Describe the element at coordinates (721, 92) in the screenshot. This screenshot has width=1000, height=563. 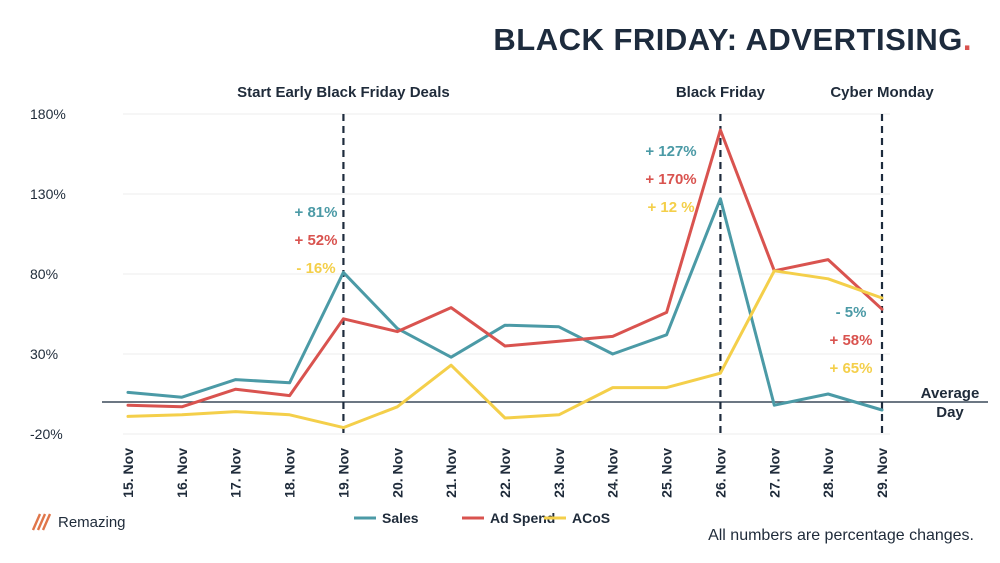
I see `event-label: Black Friday` at that location.